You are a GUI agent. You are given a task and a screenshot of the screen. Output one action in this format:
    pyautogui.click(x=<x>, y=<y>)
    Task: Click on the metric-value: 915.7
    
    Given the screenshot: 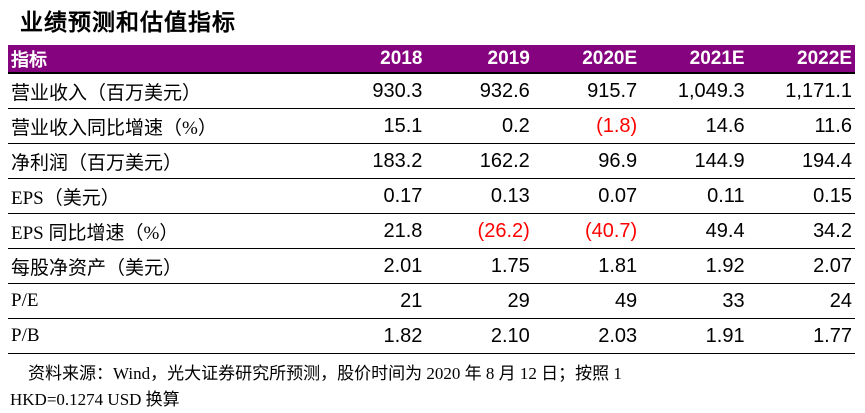 What is the action you would take?
    pyautogui.click(x=612, y=90)
    